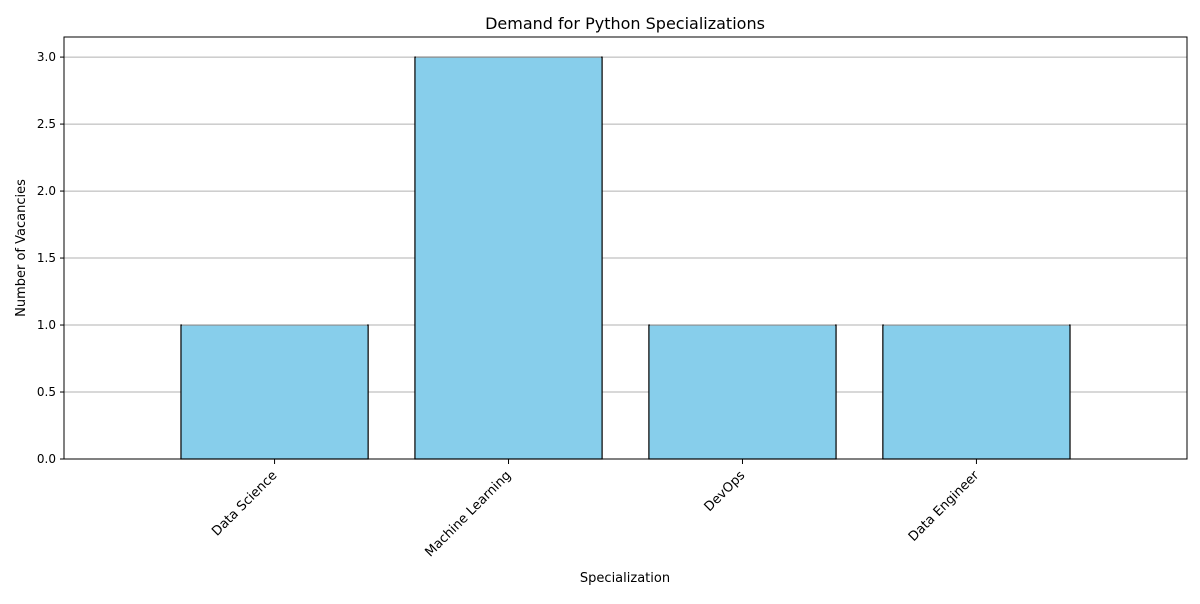  I want to click on bar-data-science, so click(274, 392).